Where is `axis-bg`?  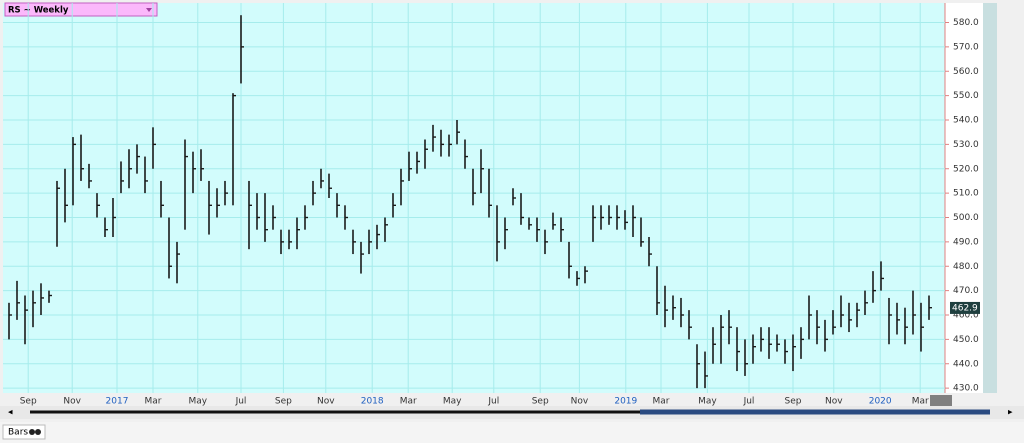
axis-bg is located at coordinates (964, 198).